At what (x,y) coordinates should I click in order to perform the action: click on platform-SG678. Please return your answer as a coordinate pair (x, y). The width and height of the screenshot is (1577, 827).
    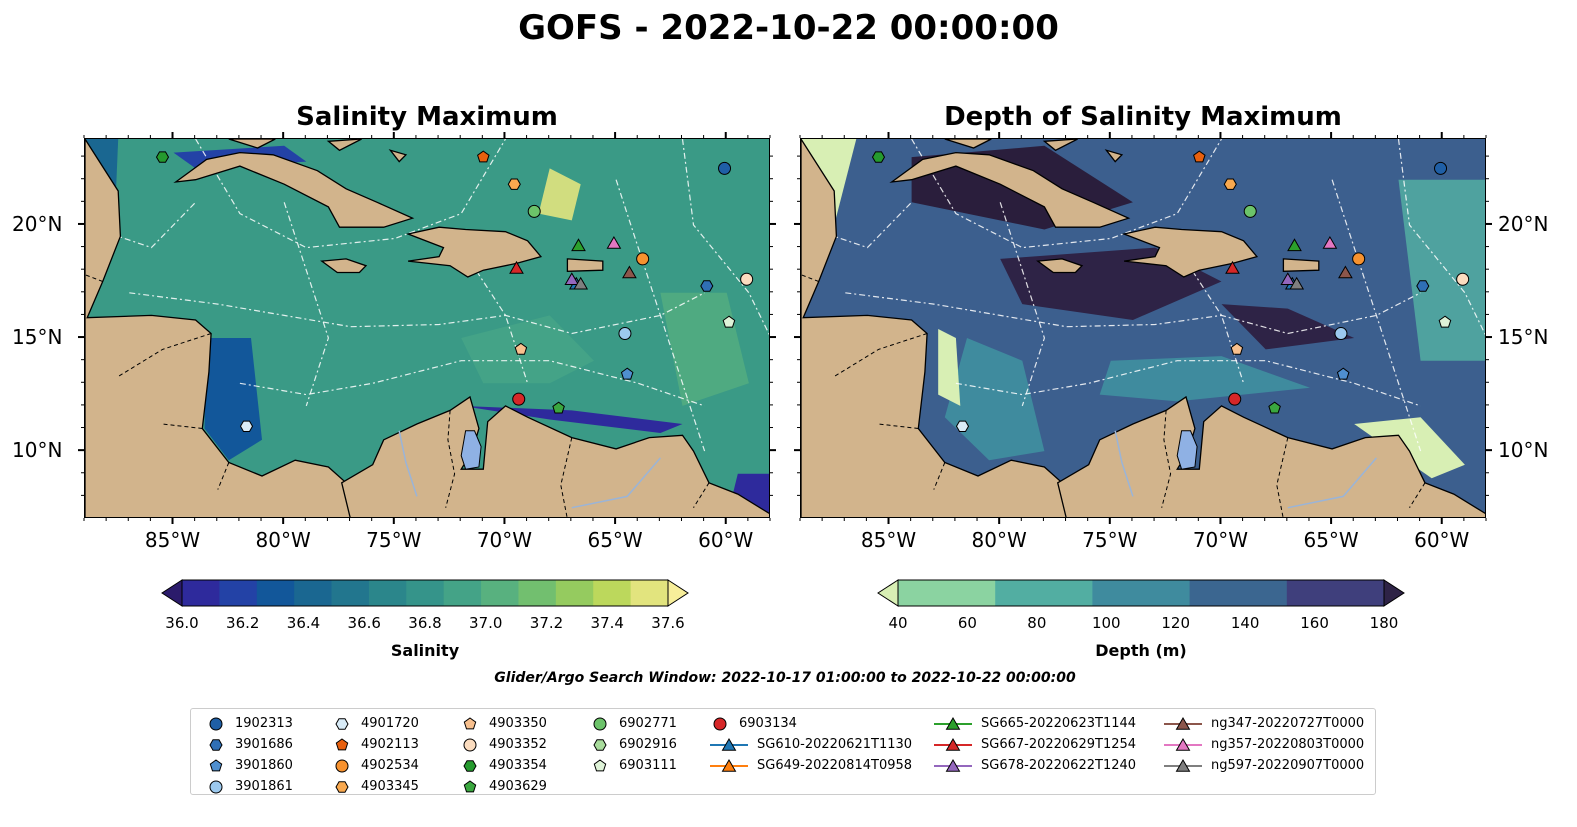
    Looking at the image, I should click on (572, 278).